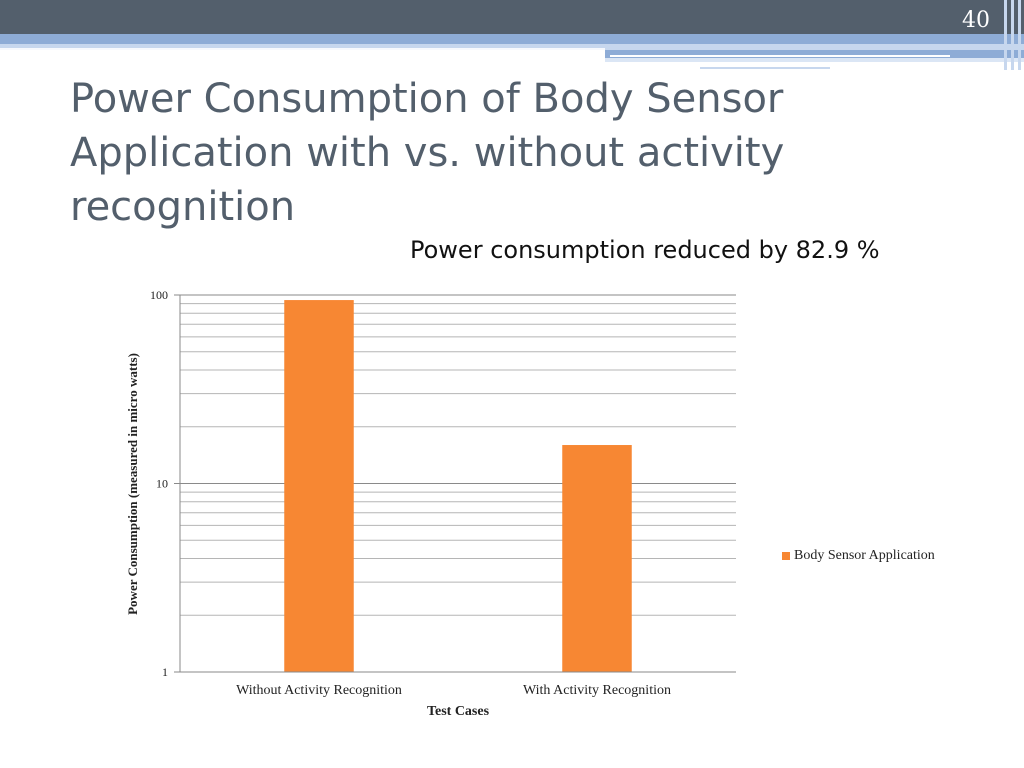 The width and height of the screenshot is (1024, 768). I want to click on decorative-band, so click(512, 39).